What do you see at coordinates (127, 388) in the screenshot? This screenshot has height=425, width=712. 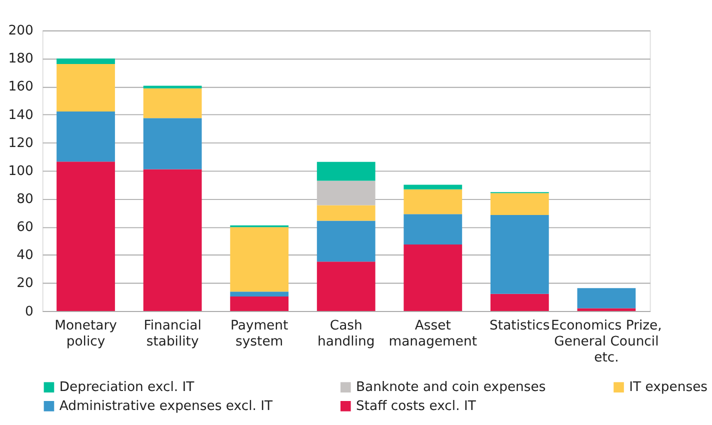 I see `legend-label: Depreciation excl. IT` at bounding box center [127, 388].